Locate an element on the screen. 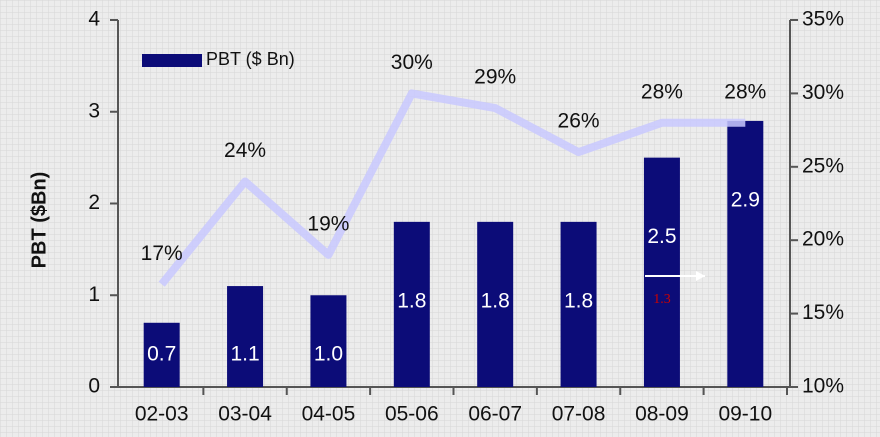 Image resolution: width=880 pixels, height=437 pixels. annotation: 1.3 is located at coordinates (662, 299).